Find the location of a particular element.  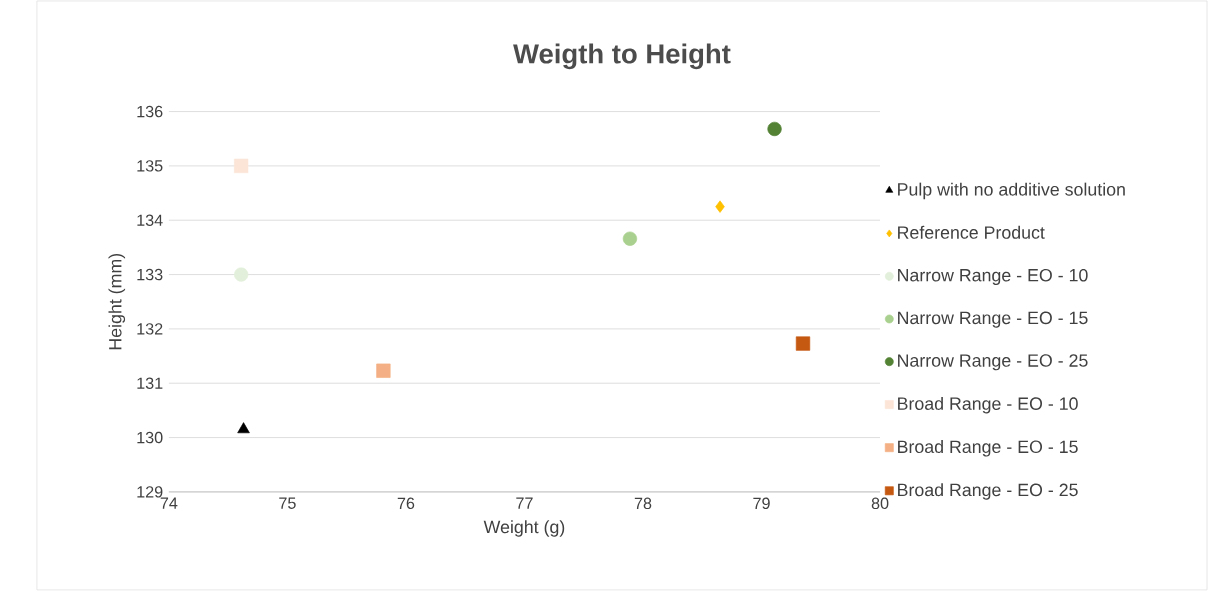

y-tick-label: 130 is located at coordinates (150, 437).